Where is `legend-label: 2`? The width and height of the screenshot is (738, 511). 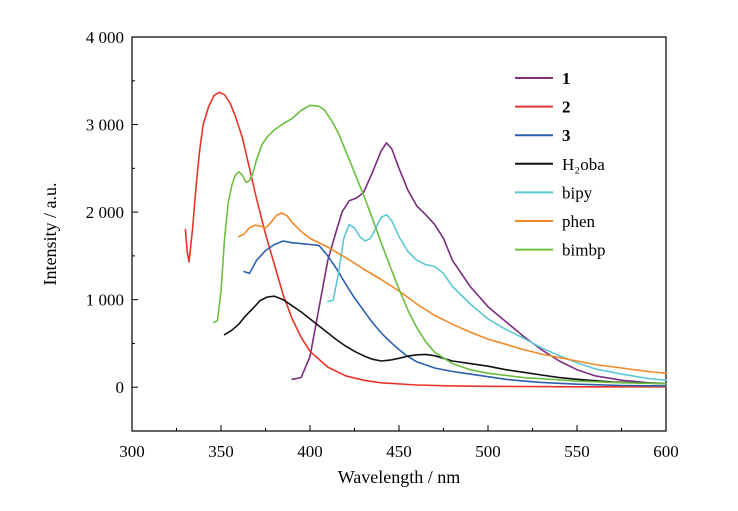
legend-label: 2 is located at coordinates (566, 107).